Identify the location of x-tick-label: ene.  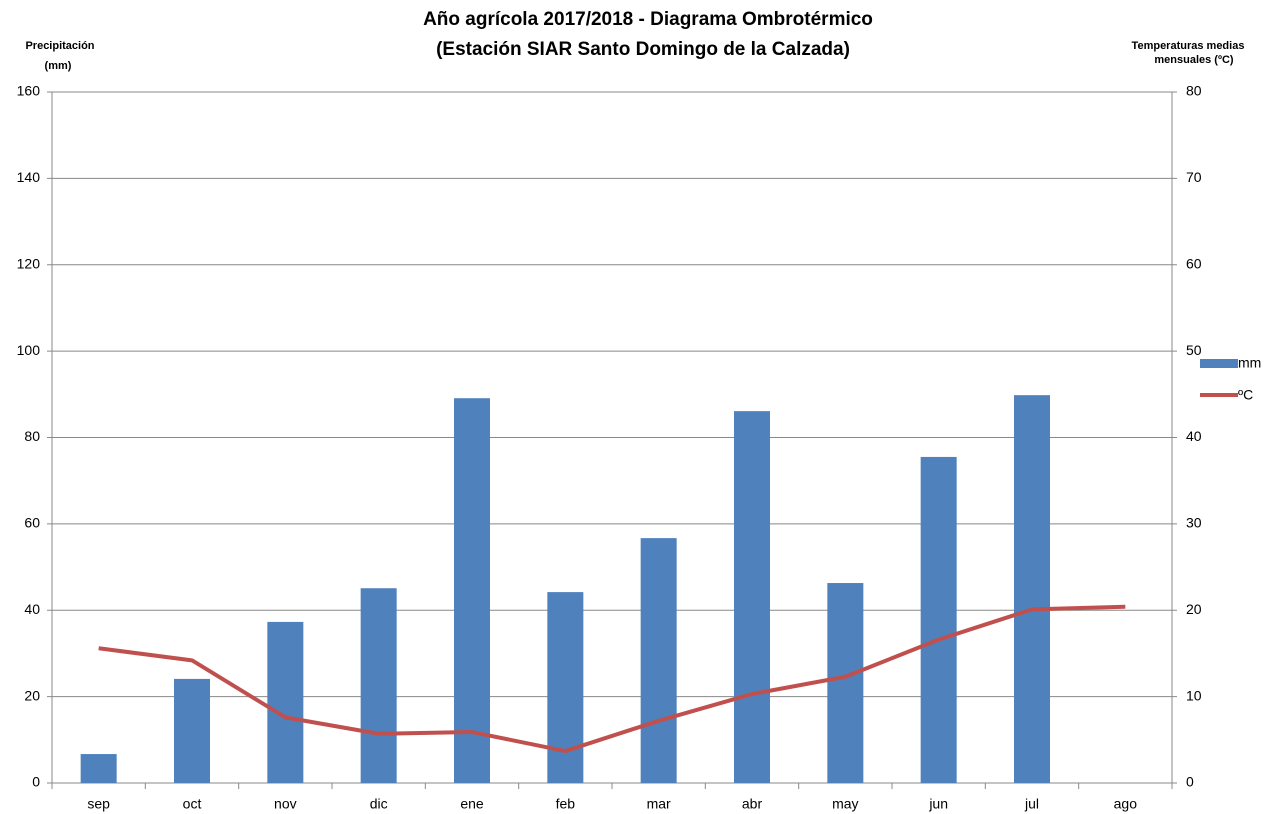
(472, 804).